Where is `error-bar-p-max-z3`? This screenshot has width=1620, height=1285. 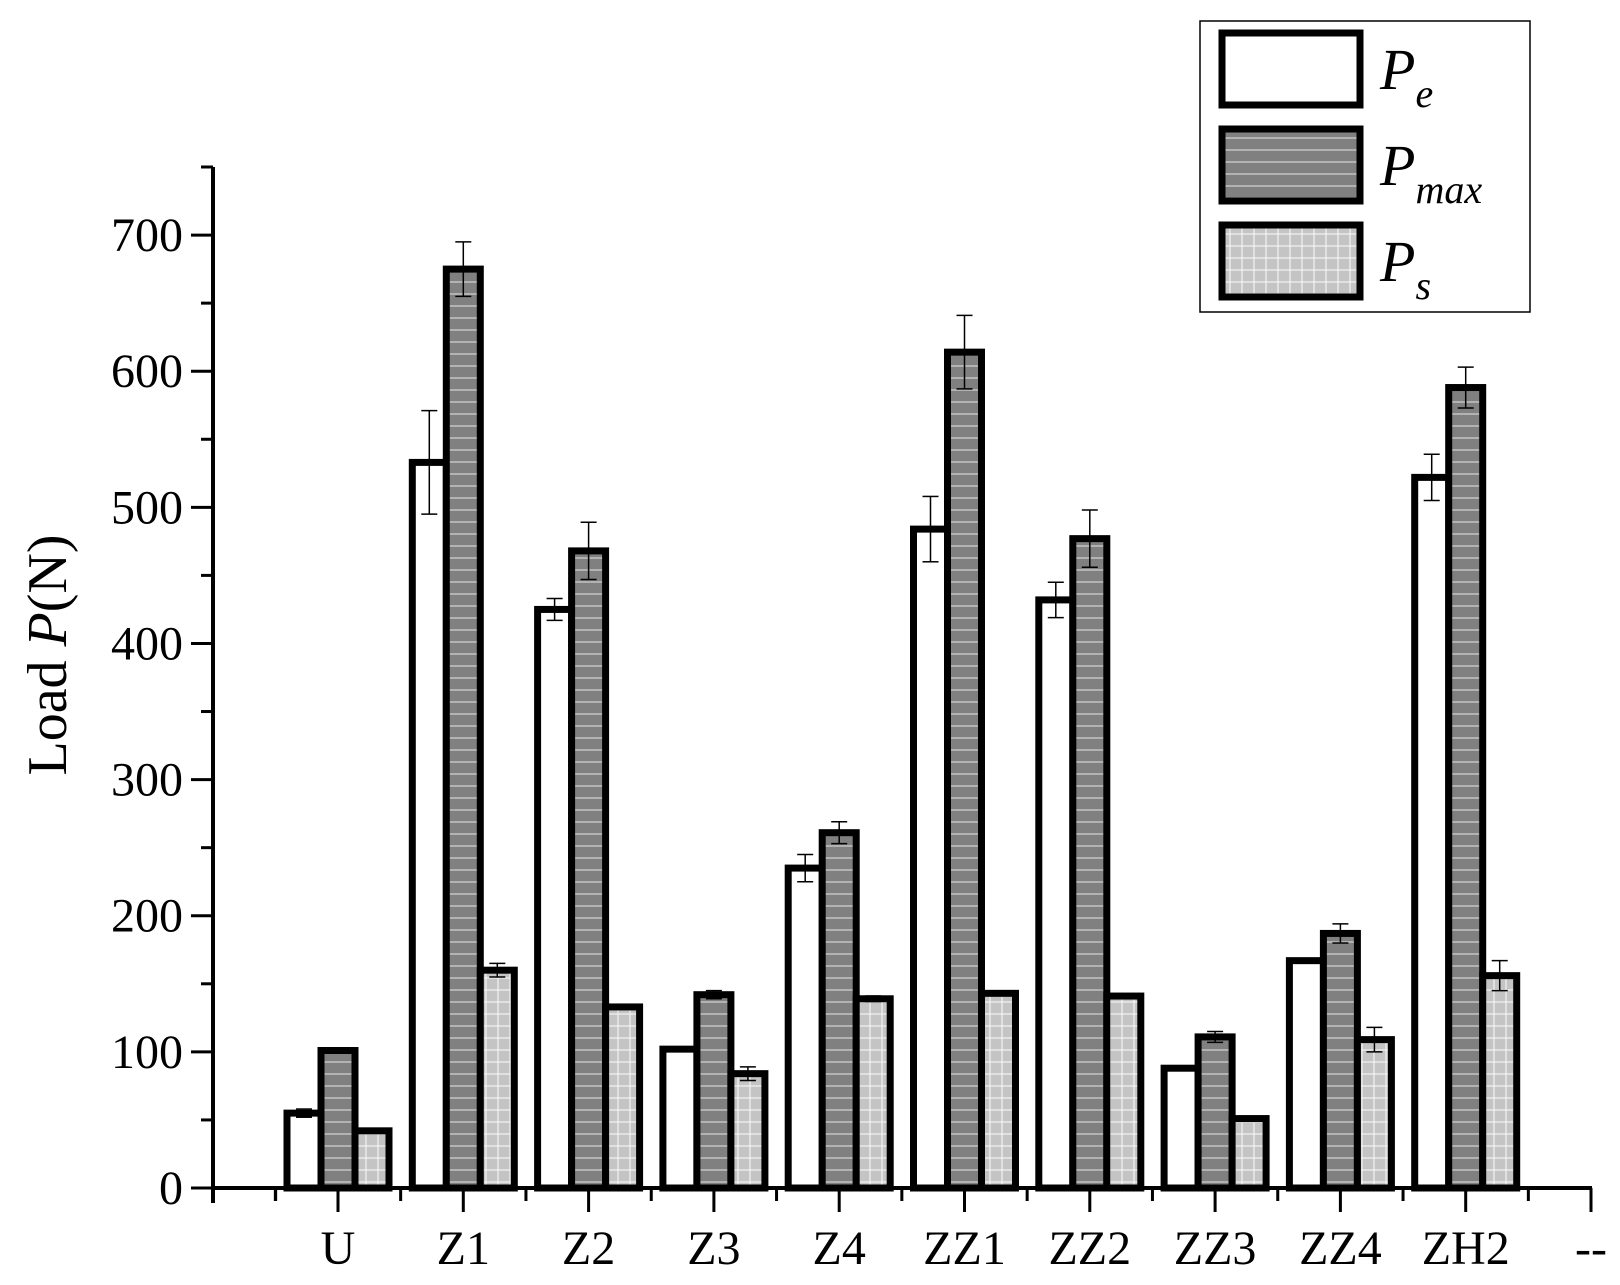
error-bar-p-max-z3 is located at coordinates (713, 994).